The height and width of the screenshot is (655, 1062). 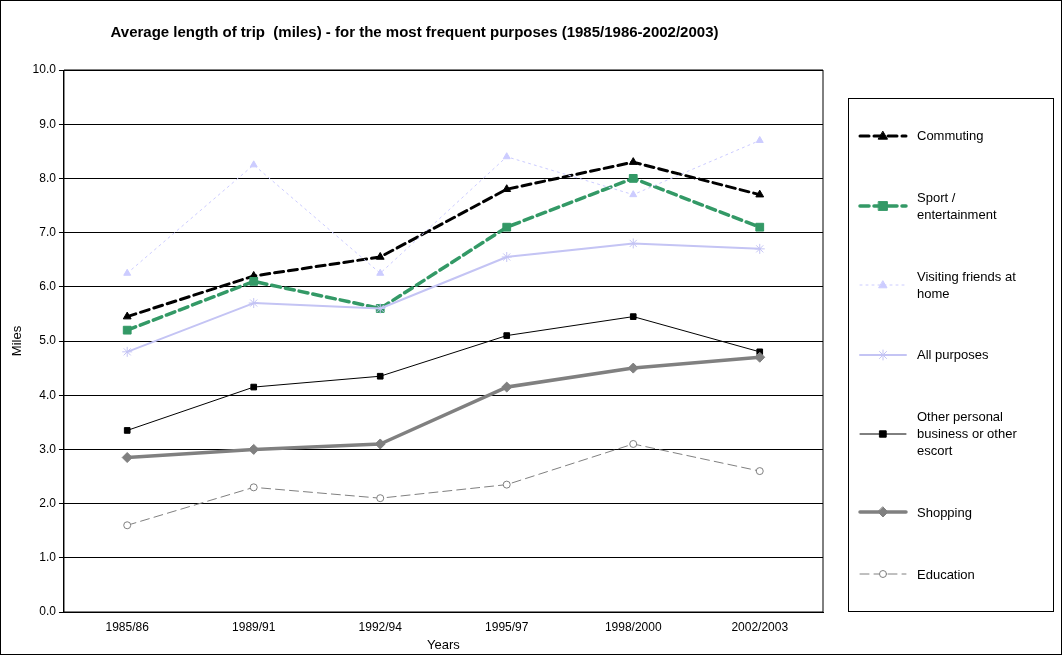 What do you see at coordinates (48, 394) in the screenshot?
I see `y-tick-label: 4.0` at bounding box center [48, 394].